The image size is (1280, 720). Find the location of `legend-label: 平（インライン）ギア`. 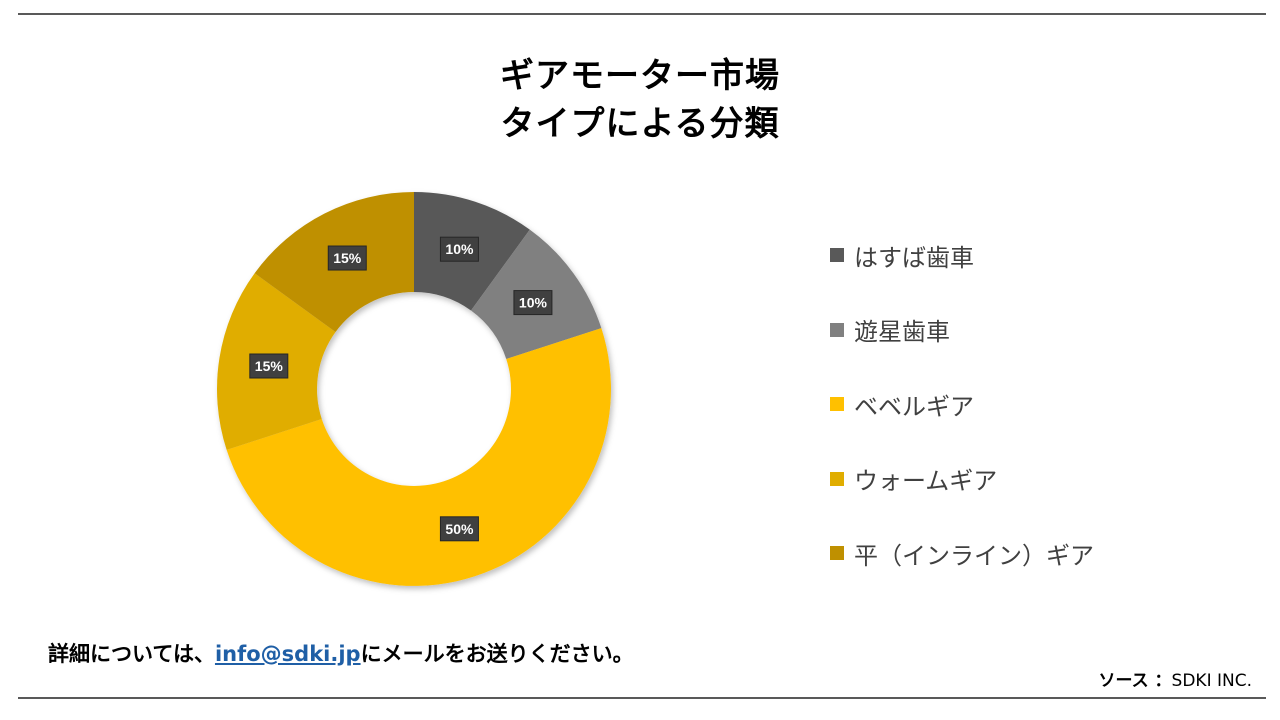

legend-label: 平（インライン）ギア is located at coordinates (974, 555).